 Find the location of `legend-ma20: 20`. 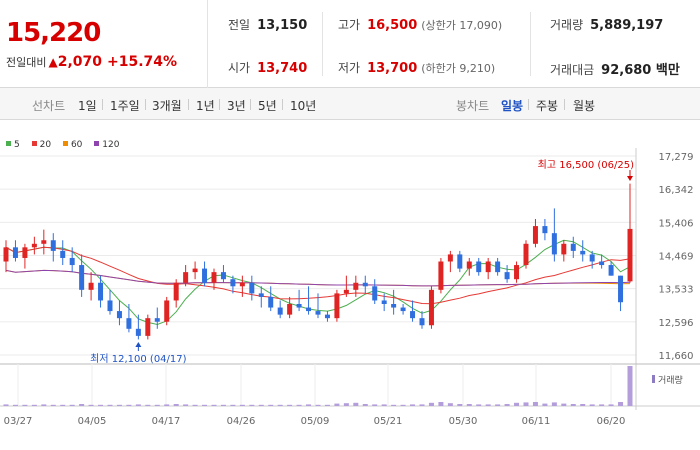

legend-ma20: 20 is located at coordinates (41, 145).